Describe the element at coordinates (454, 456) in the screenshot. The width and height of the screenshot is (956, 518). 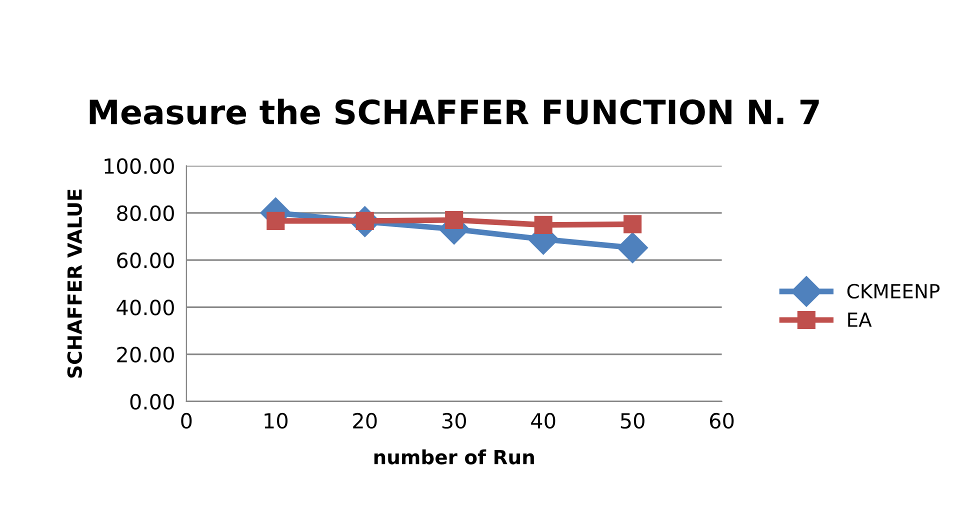
I see `x-axis-title: number of Run` at that location.